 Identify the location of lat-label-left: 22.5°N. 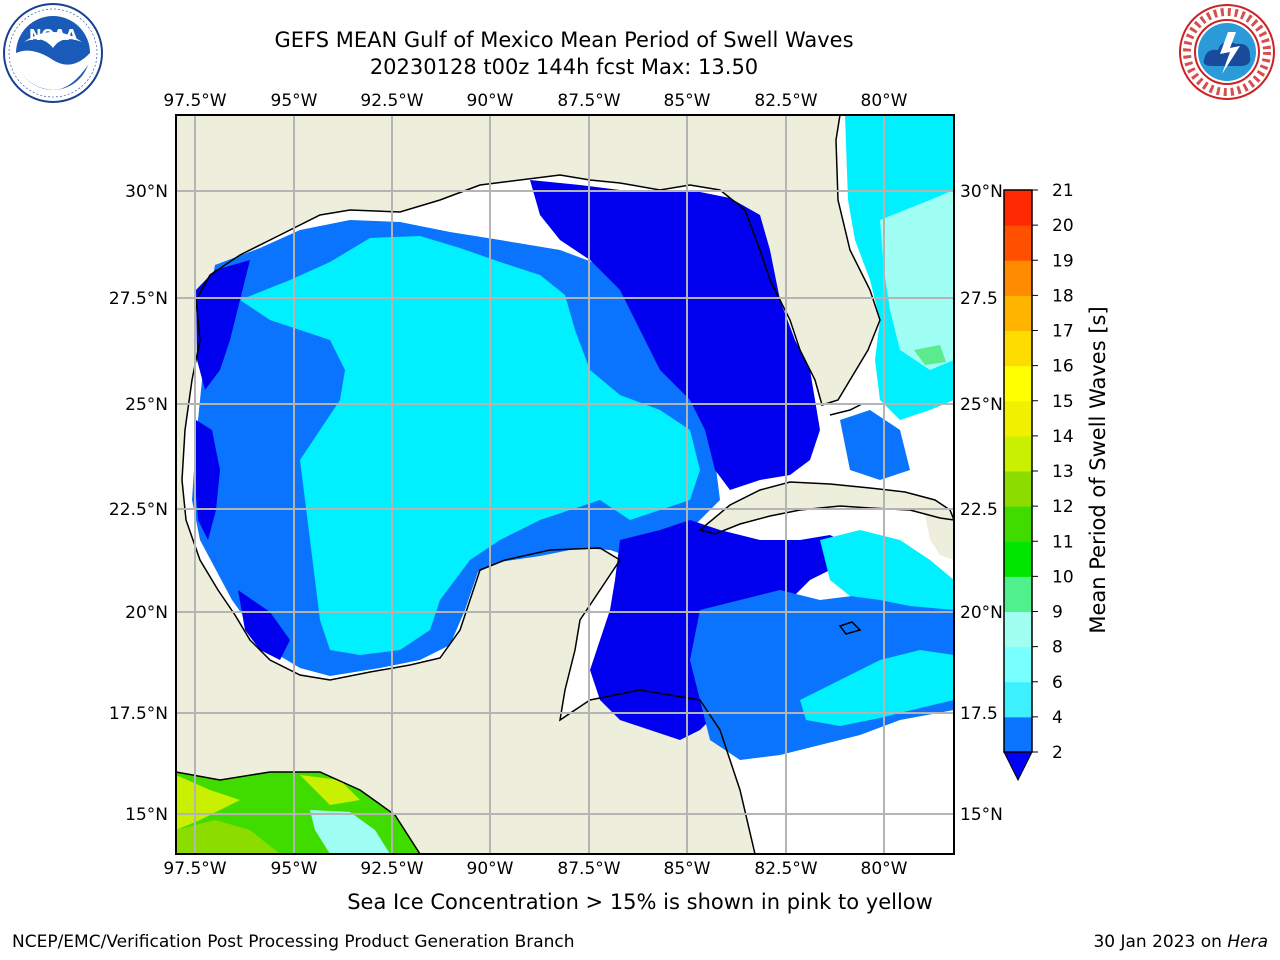
(138, 510).